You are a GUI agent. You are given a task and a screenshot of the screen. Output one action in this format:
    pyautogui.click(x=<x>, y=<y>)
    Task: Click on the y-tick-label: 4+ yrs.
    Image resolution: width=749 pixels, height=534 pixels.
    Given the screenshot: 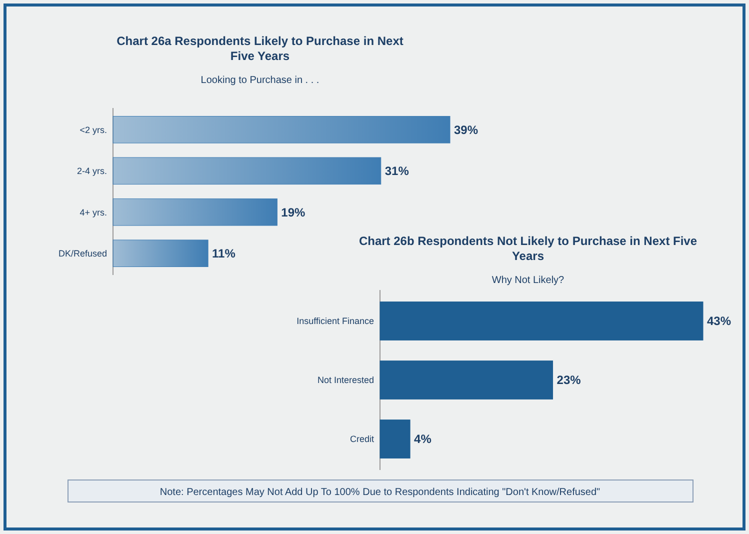 What is the action you would take?
    pyautogui.click(x=93, y=212)
    